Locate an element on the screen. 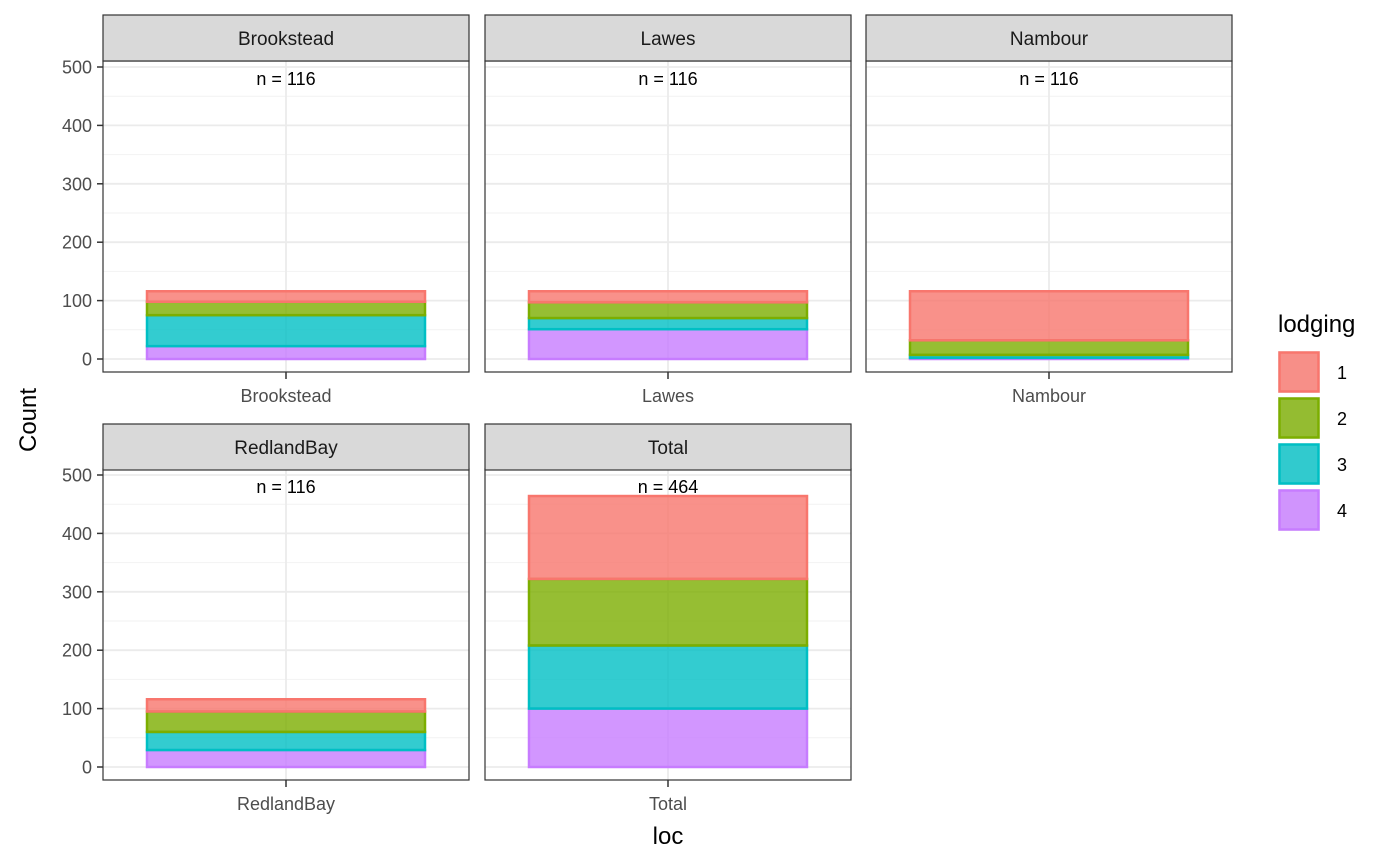  x-tick-label: Nambour is located at coordinates (1049, 396).